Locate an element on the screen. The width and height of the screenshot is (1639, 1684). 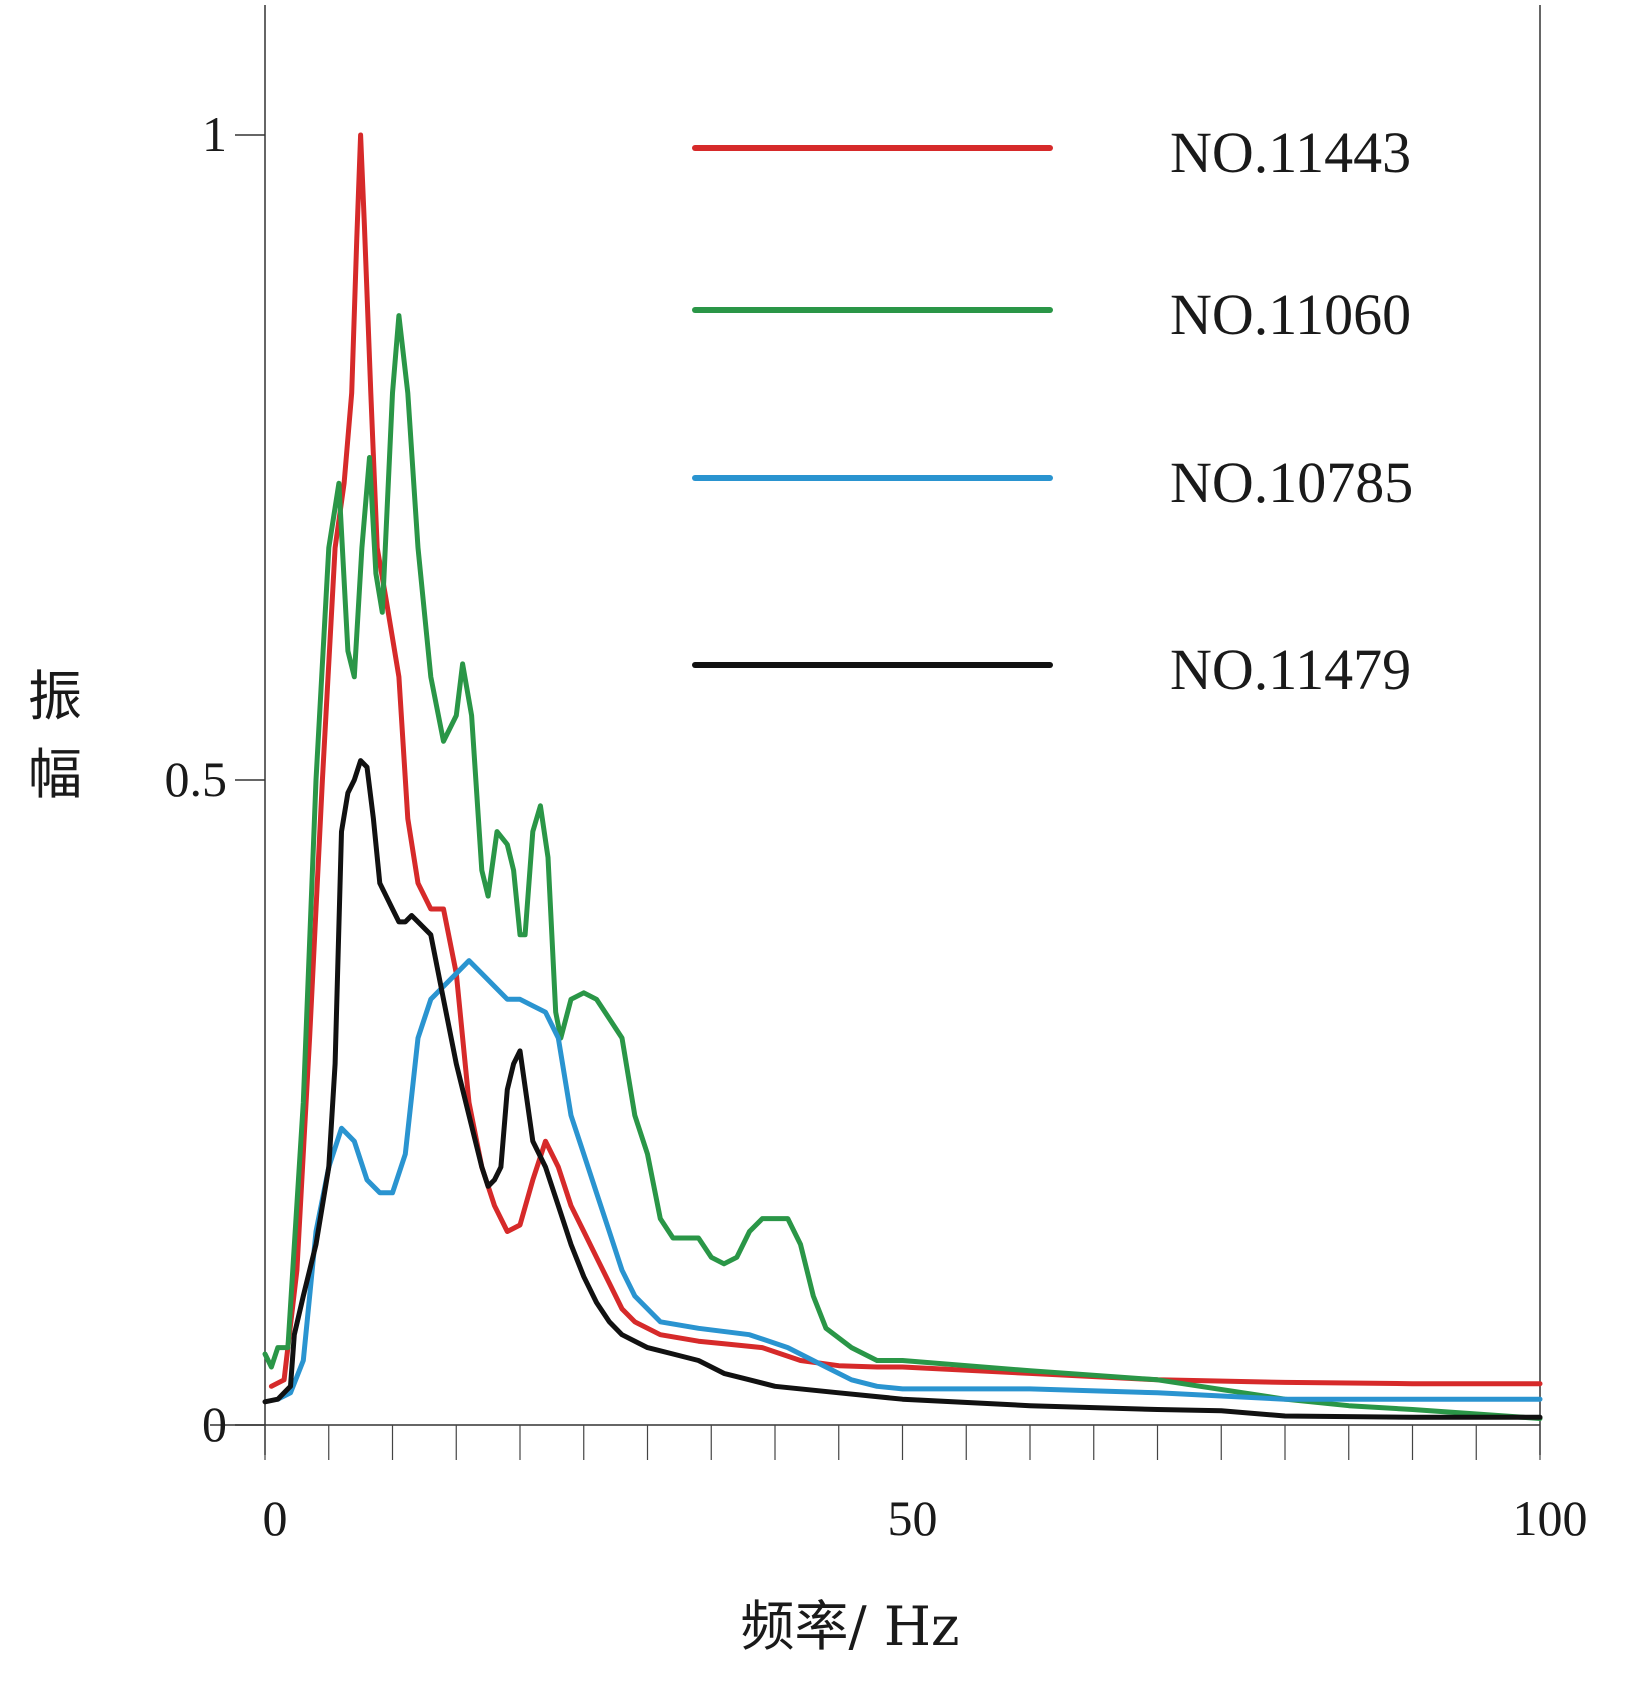
y-tick-label: 0.5 is located at coordinates (196, 779).